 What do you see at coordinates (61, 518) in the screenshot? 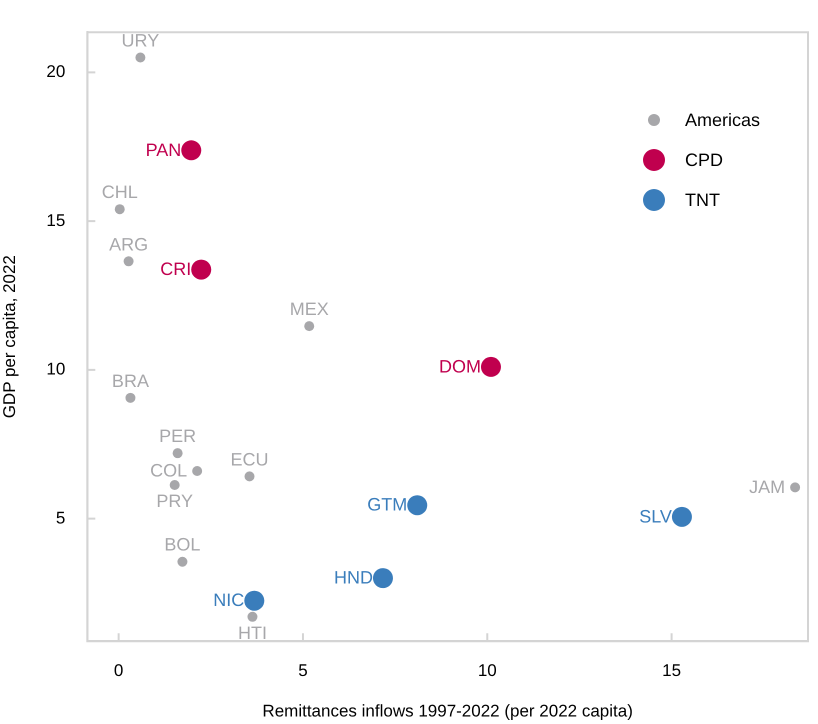
I see `y-tick-label: 5` at bounding box center [61, 518].